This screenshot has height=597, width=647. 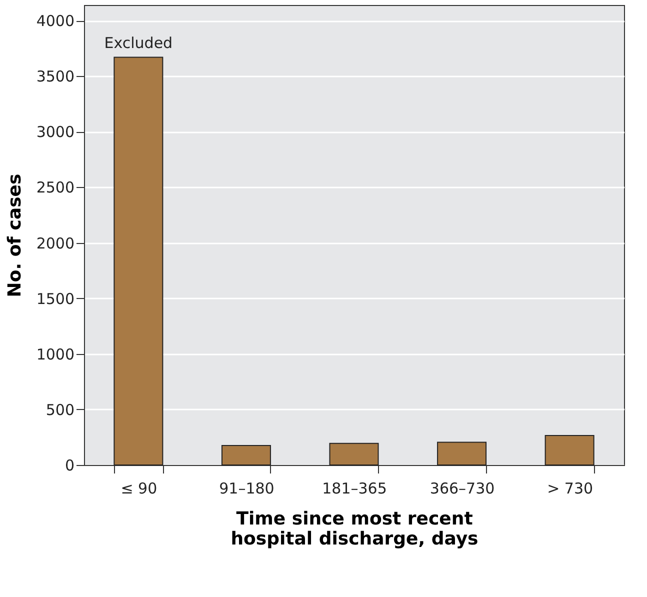 What do you see at coordinates (246, 489) in the screenshot?
I see `x-tick-label: 91–180` at bounding box center [246, 489].